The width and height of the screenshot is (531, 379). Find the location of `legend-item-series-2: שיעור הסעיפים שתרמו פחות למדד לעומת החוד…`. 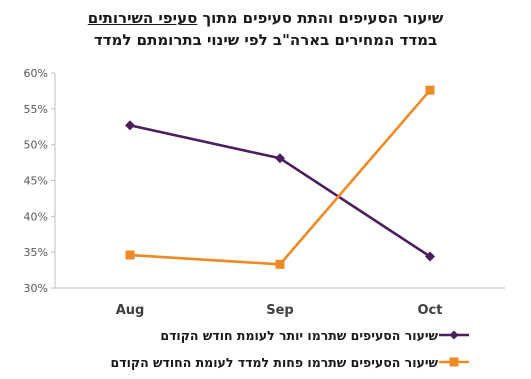

legend-item-series-2: שיעור הסעיפים שתרמו פחות למדד לעומת החוד… is located at coordinates (260, 362).